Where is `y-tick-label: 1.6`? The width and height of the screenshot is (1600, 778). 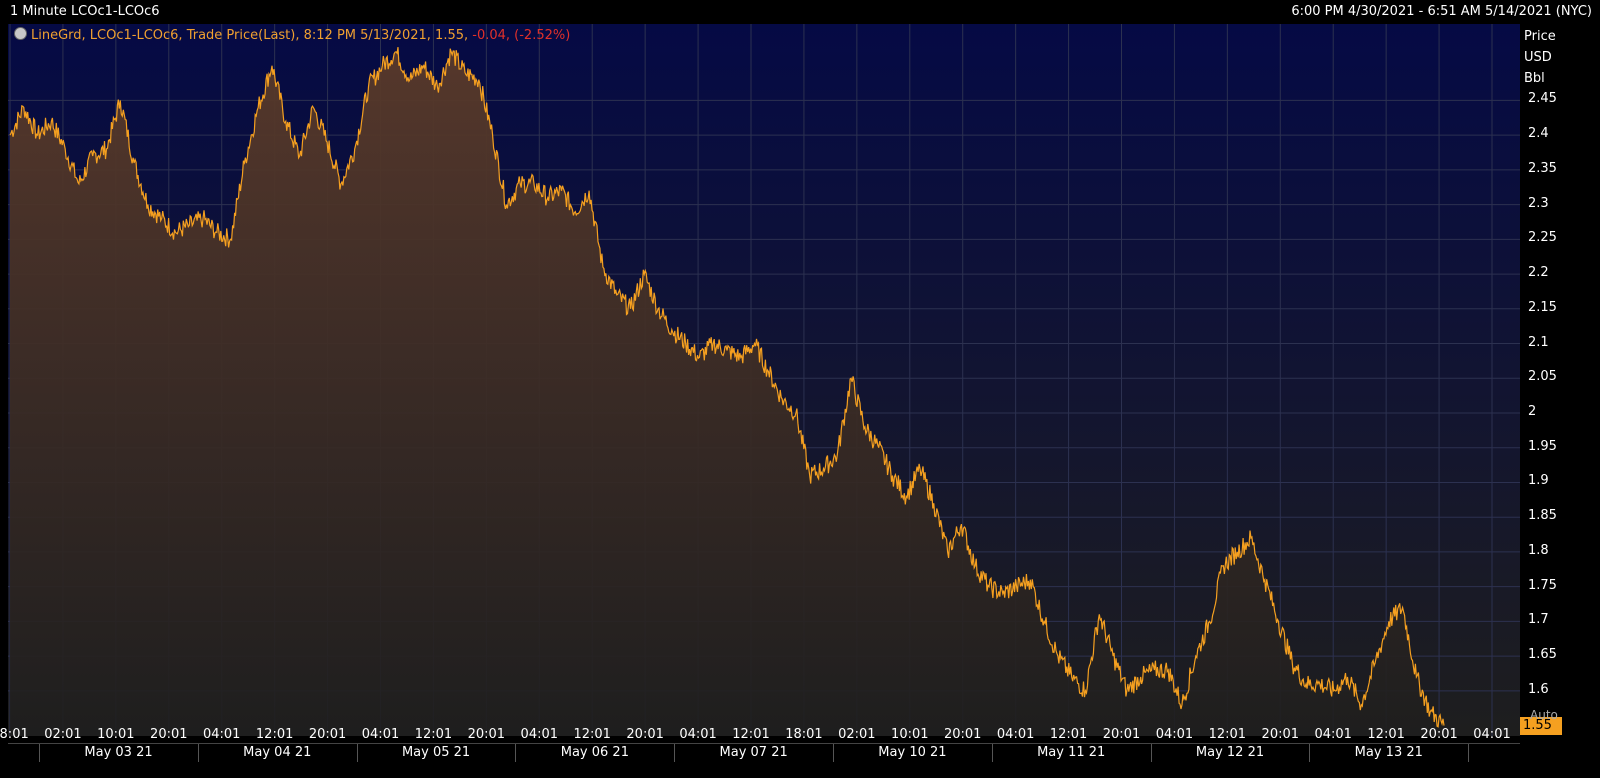 y-tick-label: 1.6 is located at coordinates (1538, 689).